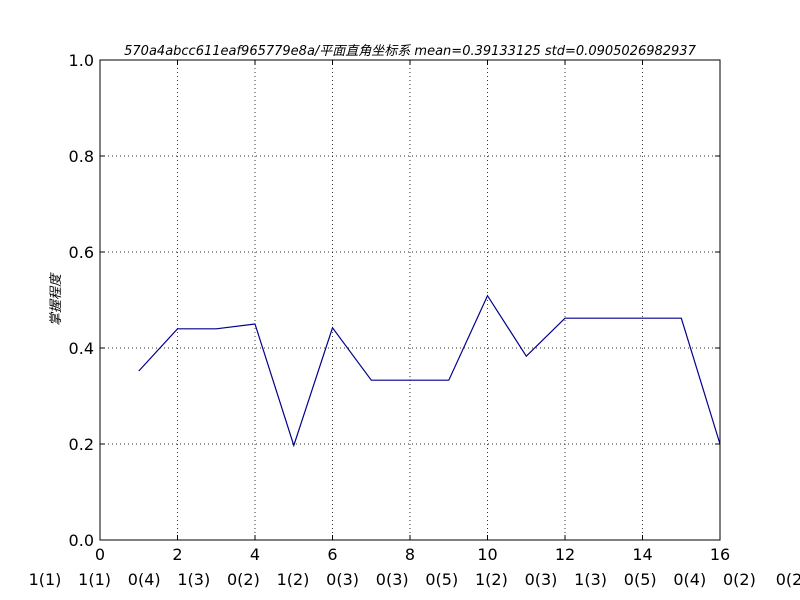  I want to click on x-tick-label: 0, so click(100, 554).